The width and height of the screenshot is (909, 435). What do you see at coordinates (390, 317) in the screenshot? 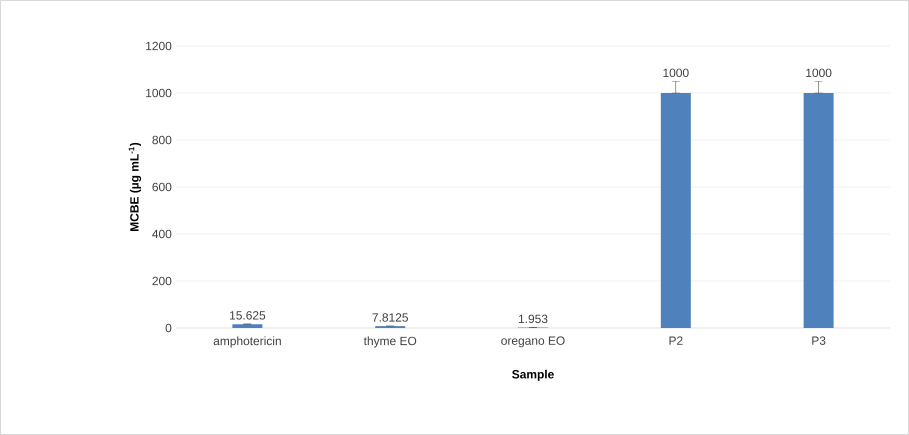
I see `data-label: 7.8125` at bounding box center [390, 317].